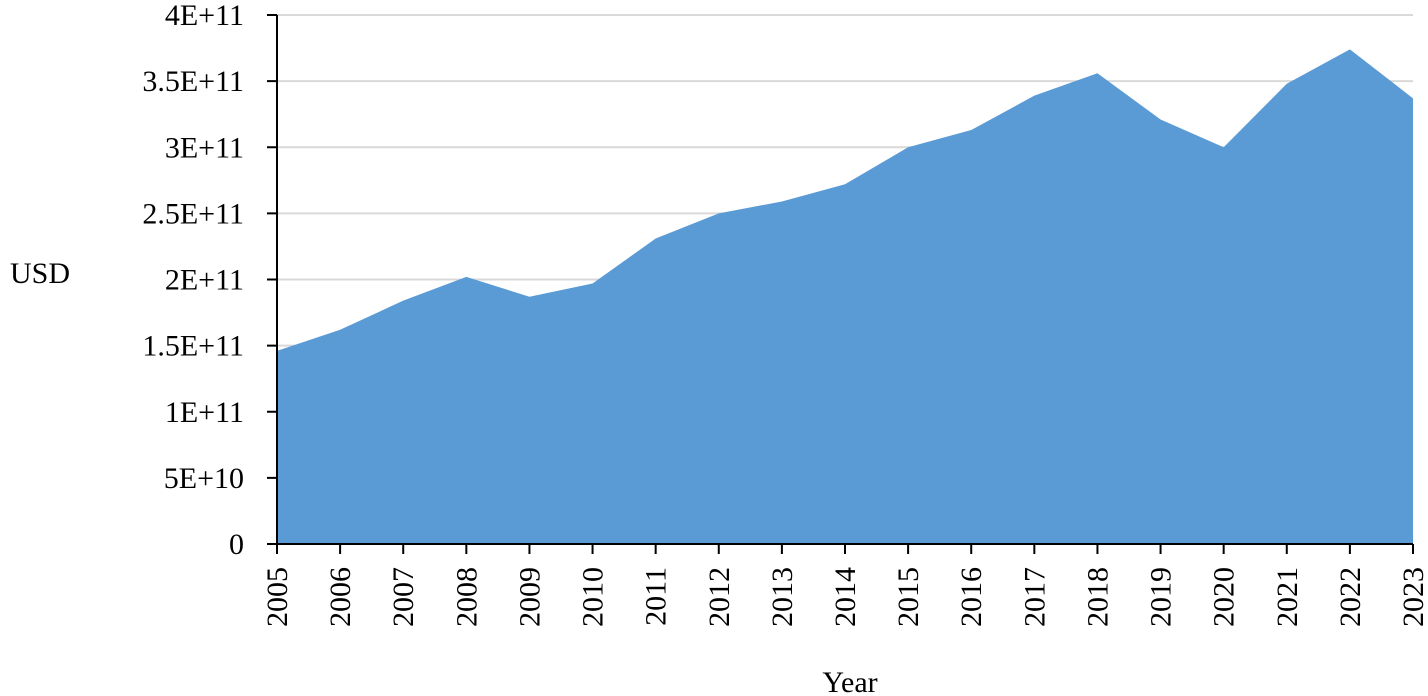  What do you see at coordinates (1097, 597) in the screenshot?
I see `x-tick-label: 2018` at bounding box center [1097, 597].